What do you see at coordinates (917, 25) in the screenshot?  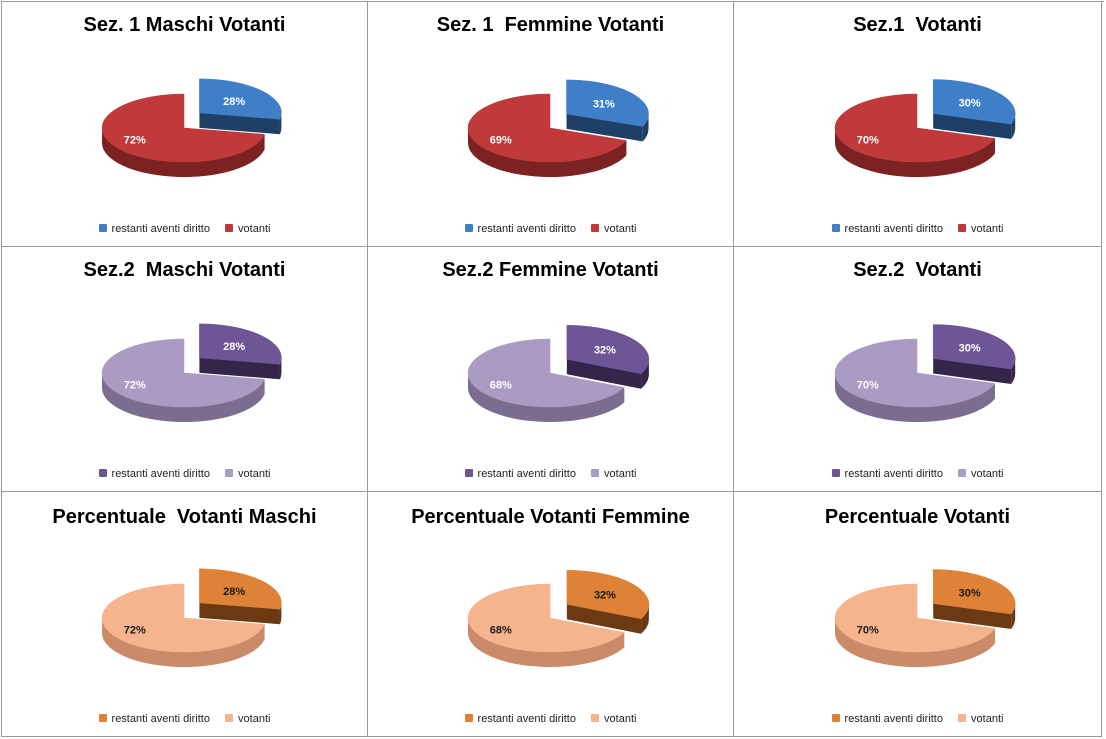 I see `chart-title: Sez.1 Votanti` at bounding box center [917, 25].